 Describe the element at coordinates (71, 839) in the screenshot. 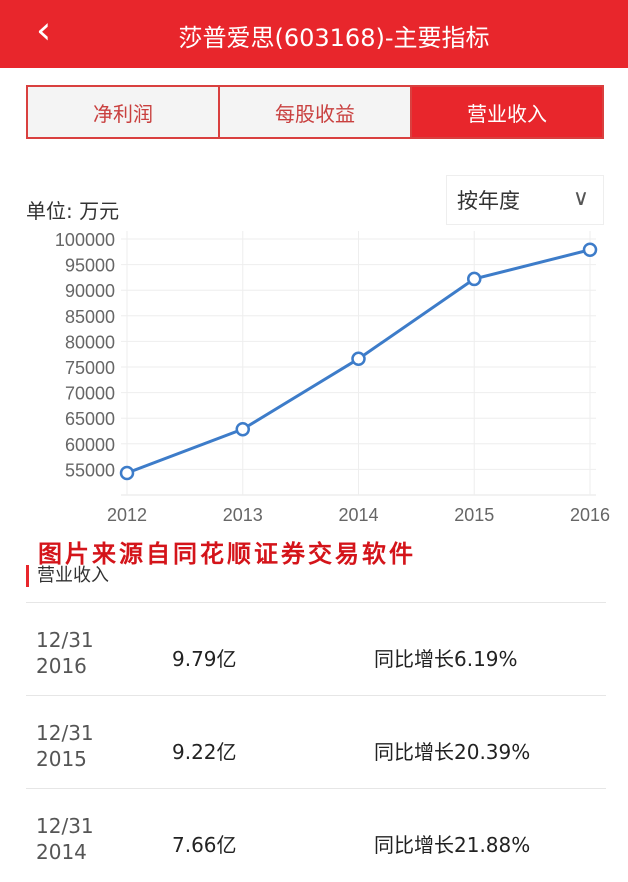

I see `row-date: 12/31 2014` at that location.